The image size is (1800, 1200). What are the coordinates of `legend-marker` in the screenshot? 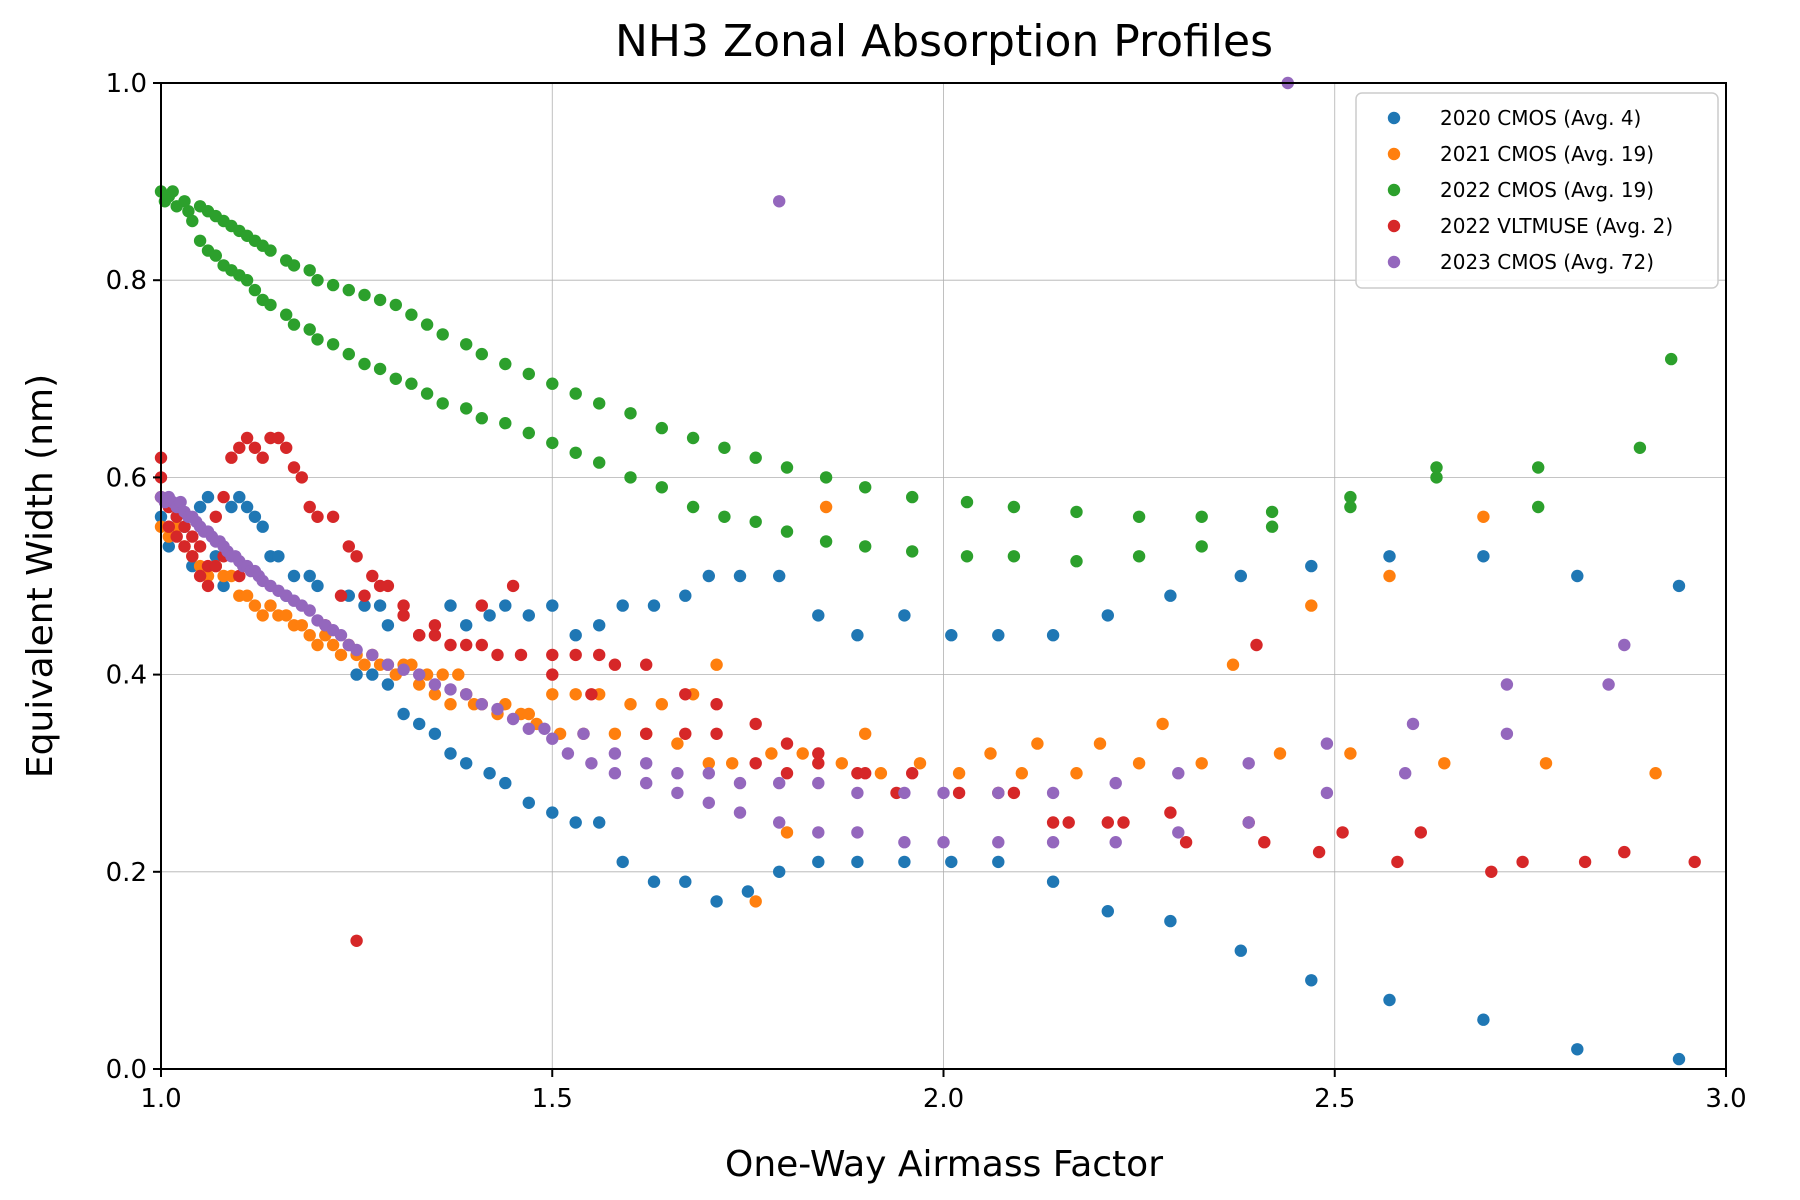 It's located at (1394, 262).